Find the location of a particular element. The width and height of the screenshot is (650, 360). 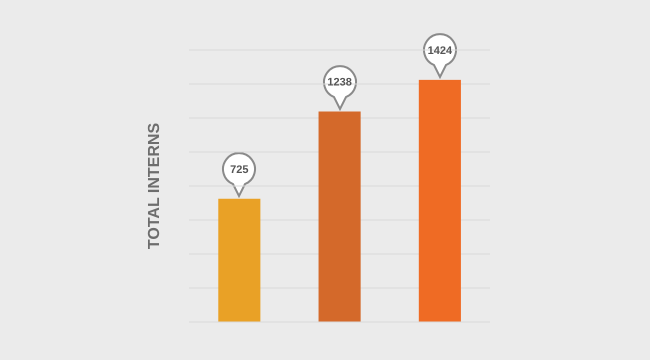

data-label: 1238 is located at coordinates (339, 82).